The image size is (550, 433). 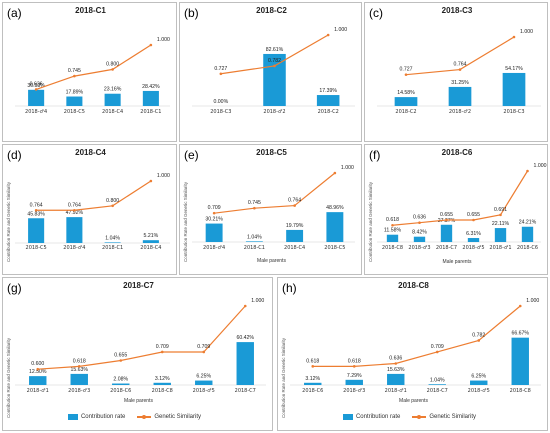 What do you see at coordinates (419, 233) in the screenshot?
I see `bar-data-label: 8.42%` at bounding box center [419, 233].